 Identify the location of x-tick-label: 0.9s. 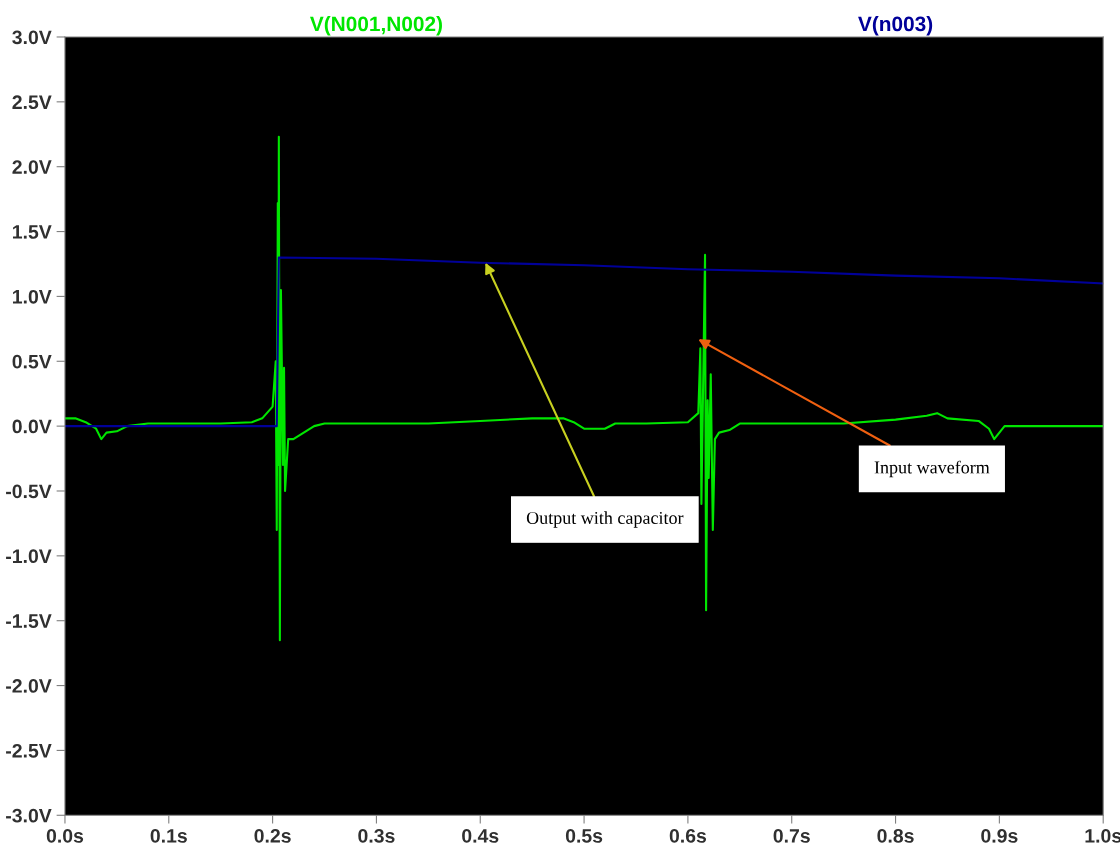
(999, 835).